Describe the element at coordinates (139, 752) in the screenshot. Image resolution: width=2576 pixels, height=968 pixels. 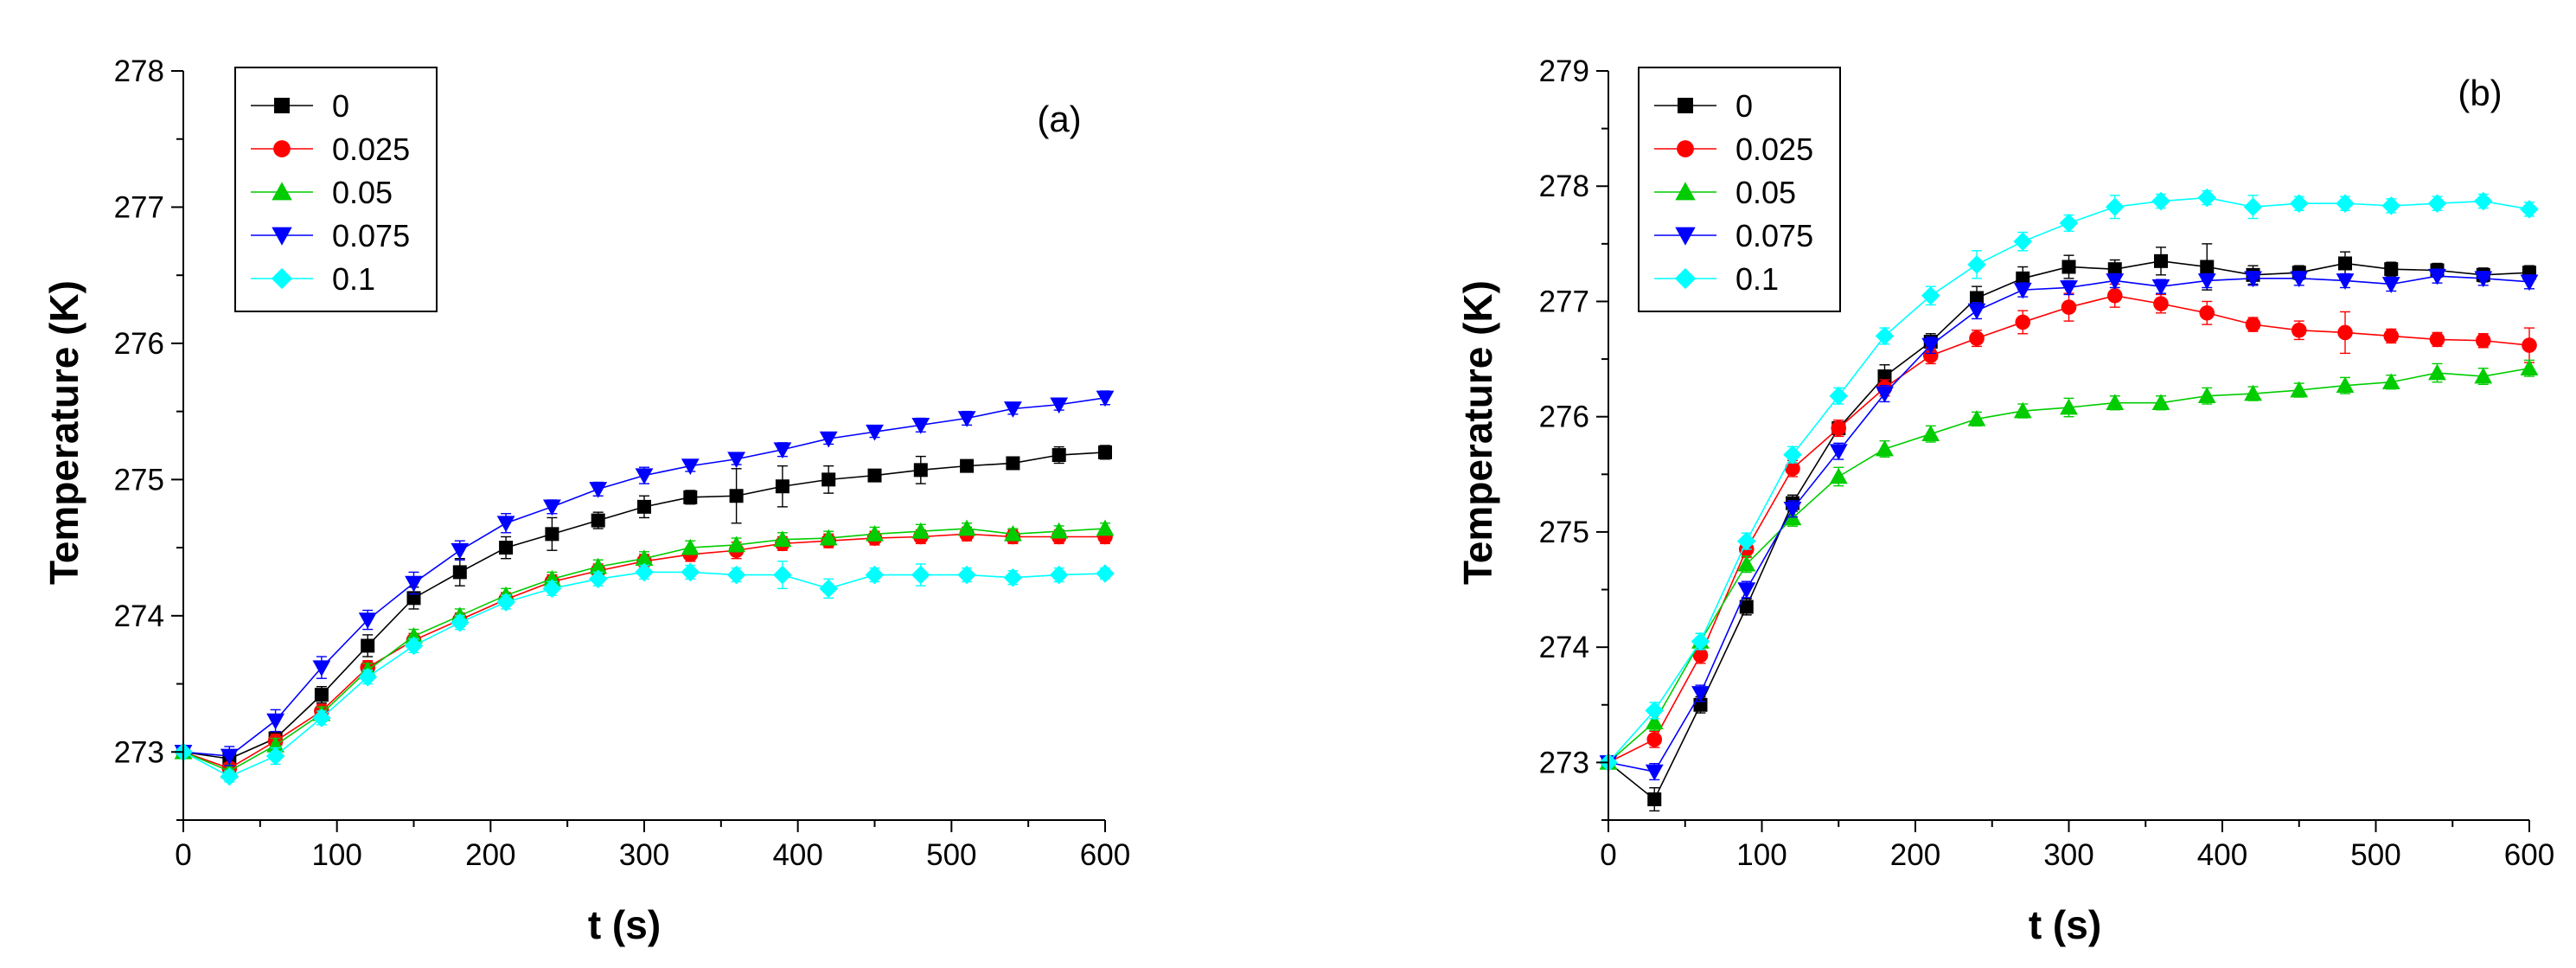
I see `y-tick-label: 273` at that location.